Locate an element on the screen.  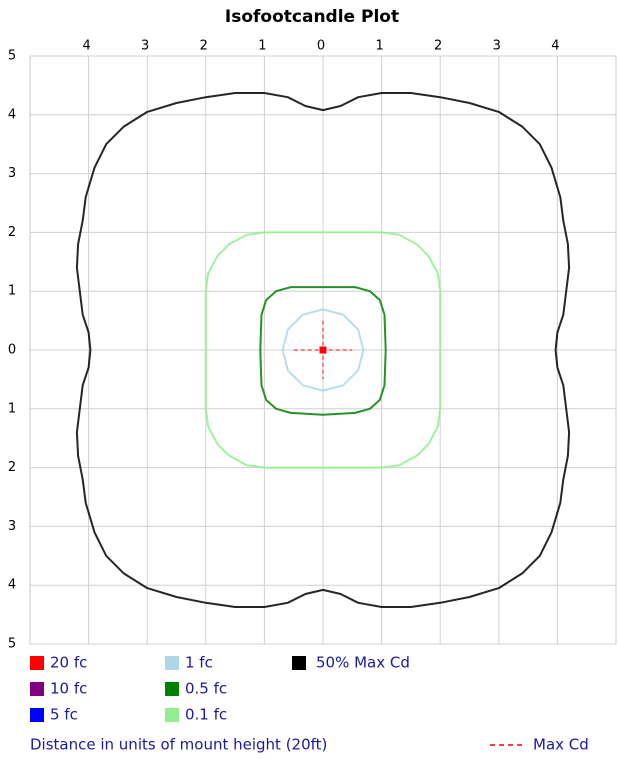
y-tick-label: 0 is located at coordinates (12, 350).